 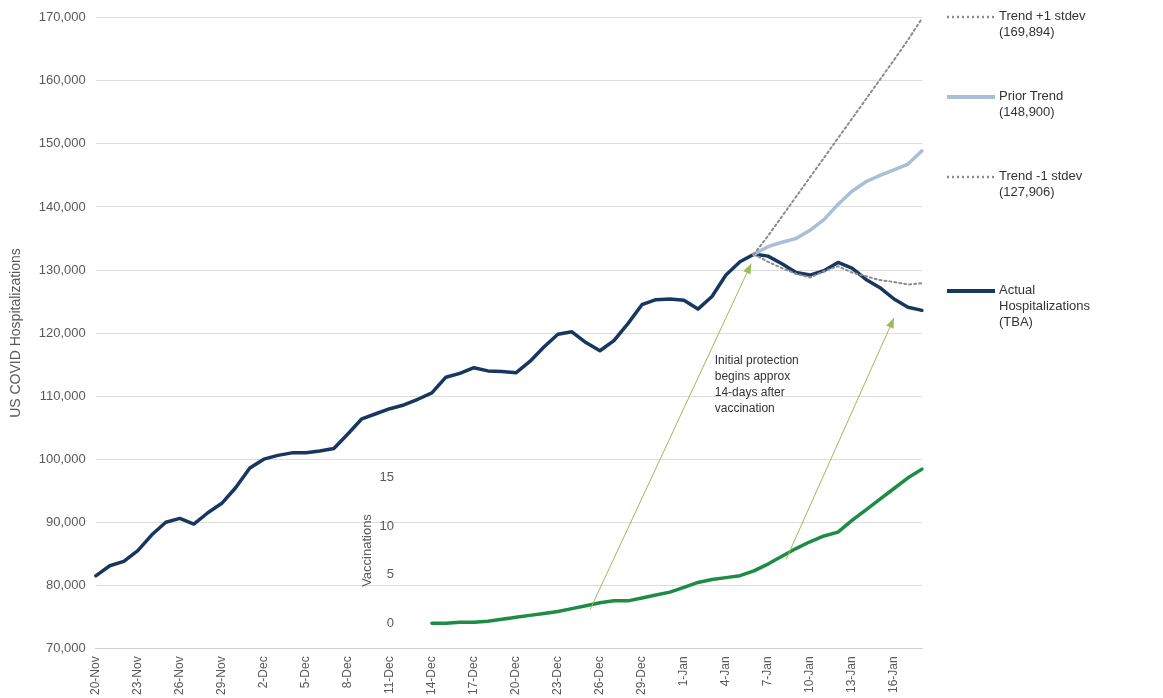 I want to click on x-tick-label: 13-Jan, so click(x=851, y=675).